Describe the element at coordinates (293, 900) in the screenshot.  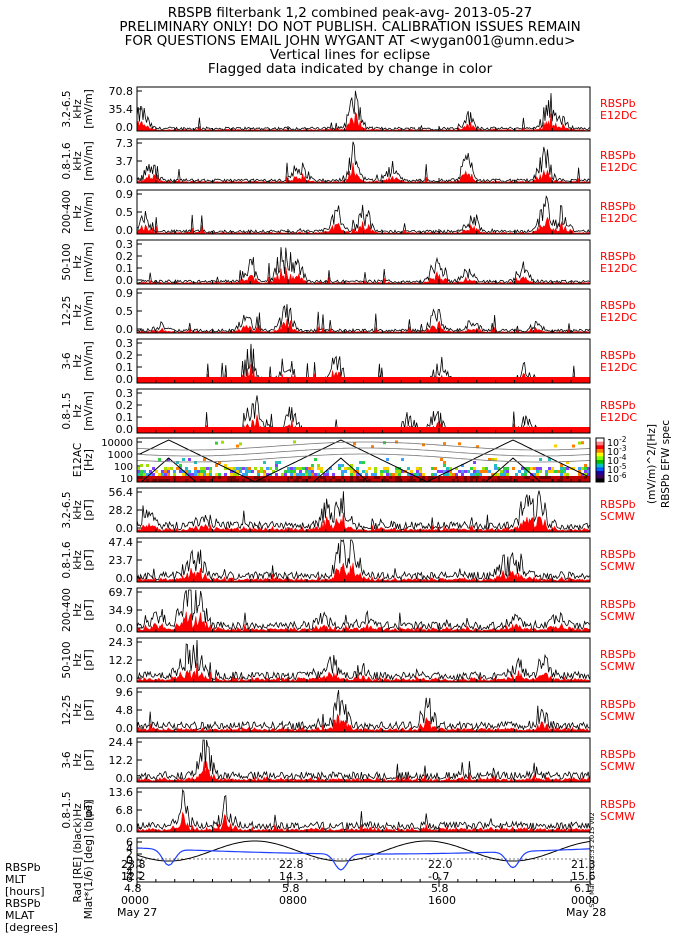
I see `footer-col1-v3: 0800` at that location.